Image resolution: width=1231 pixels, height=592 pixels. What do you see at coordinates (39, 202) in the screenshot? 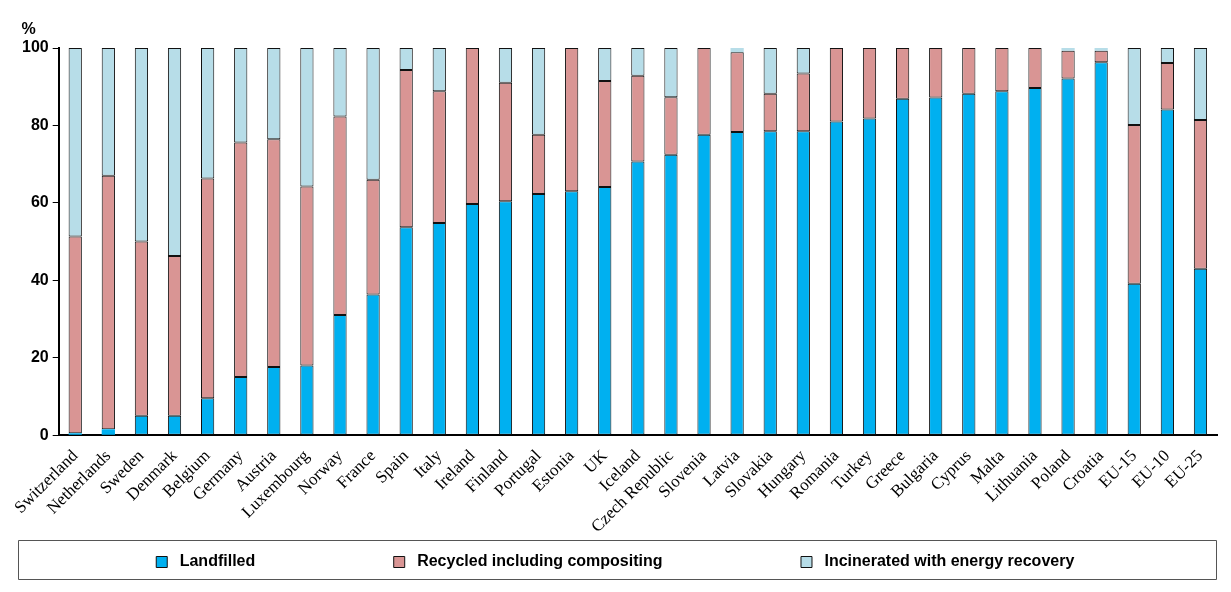
I see `y-tick-label: 60` at bounding box center [39, 202].